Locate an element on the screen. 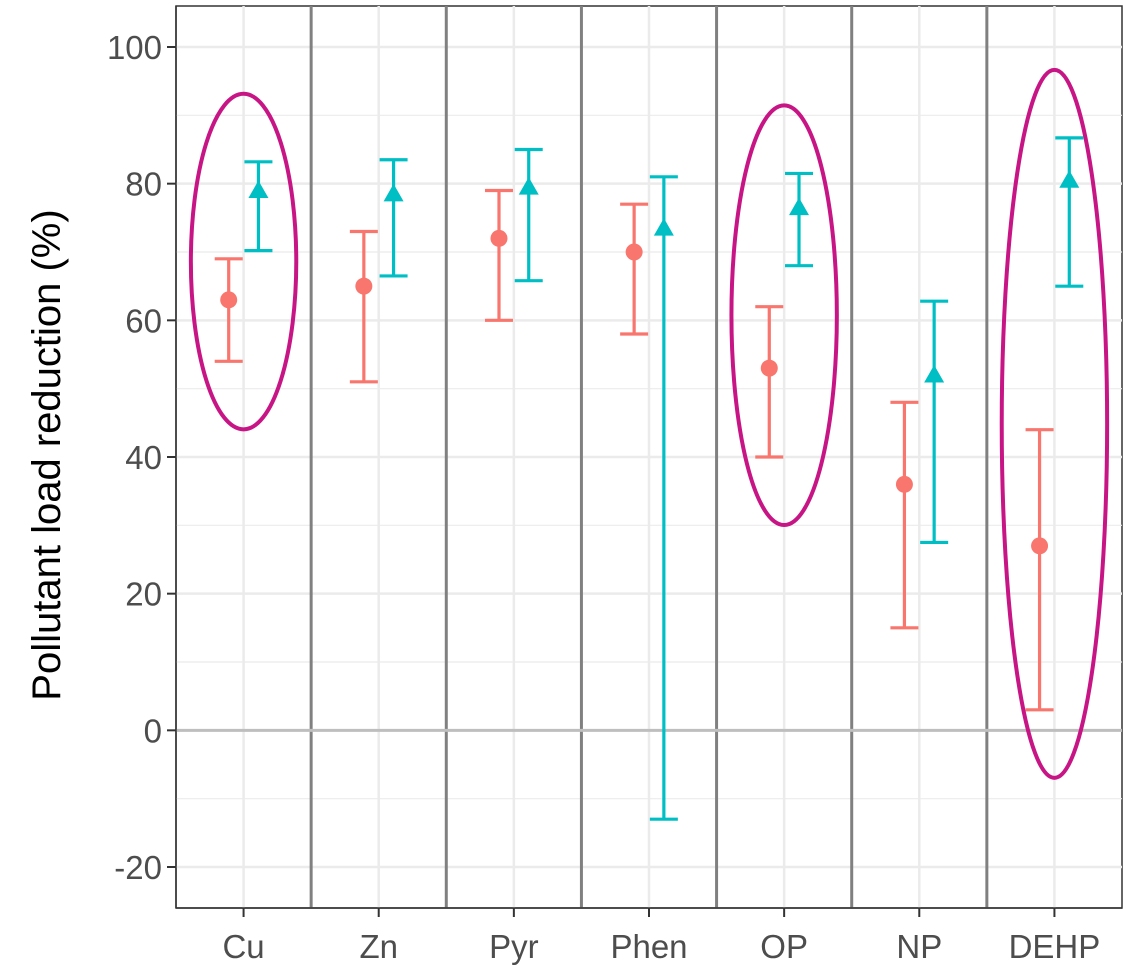 The height and width of the screenshot is (971, 1124). y-tick-label: 0 is located at coordinates (153, 730).